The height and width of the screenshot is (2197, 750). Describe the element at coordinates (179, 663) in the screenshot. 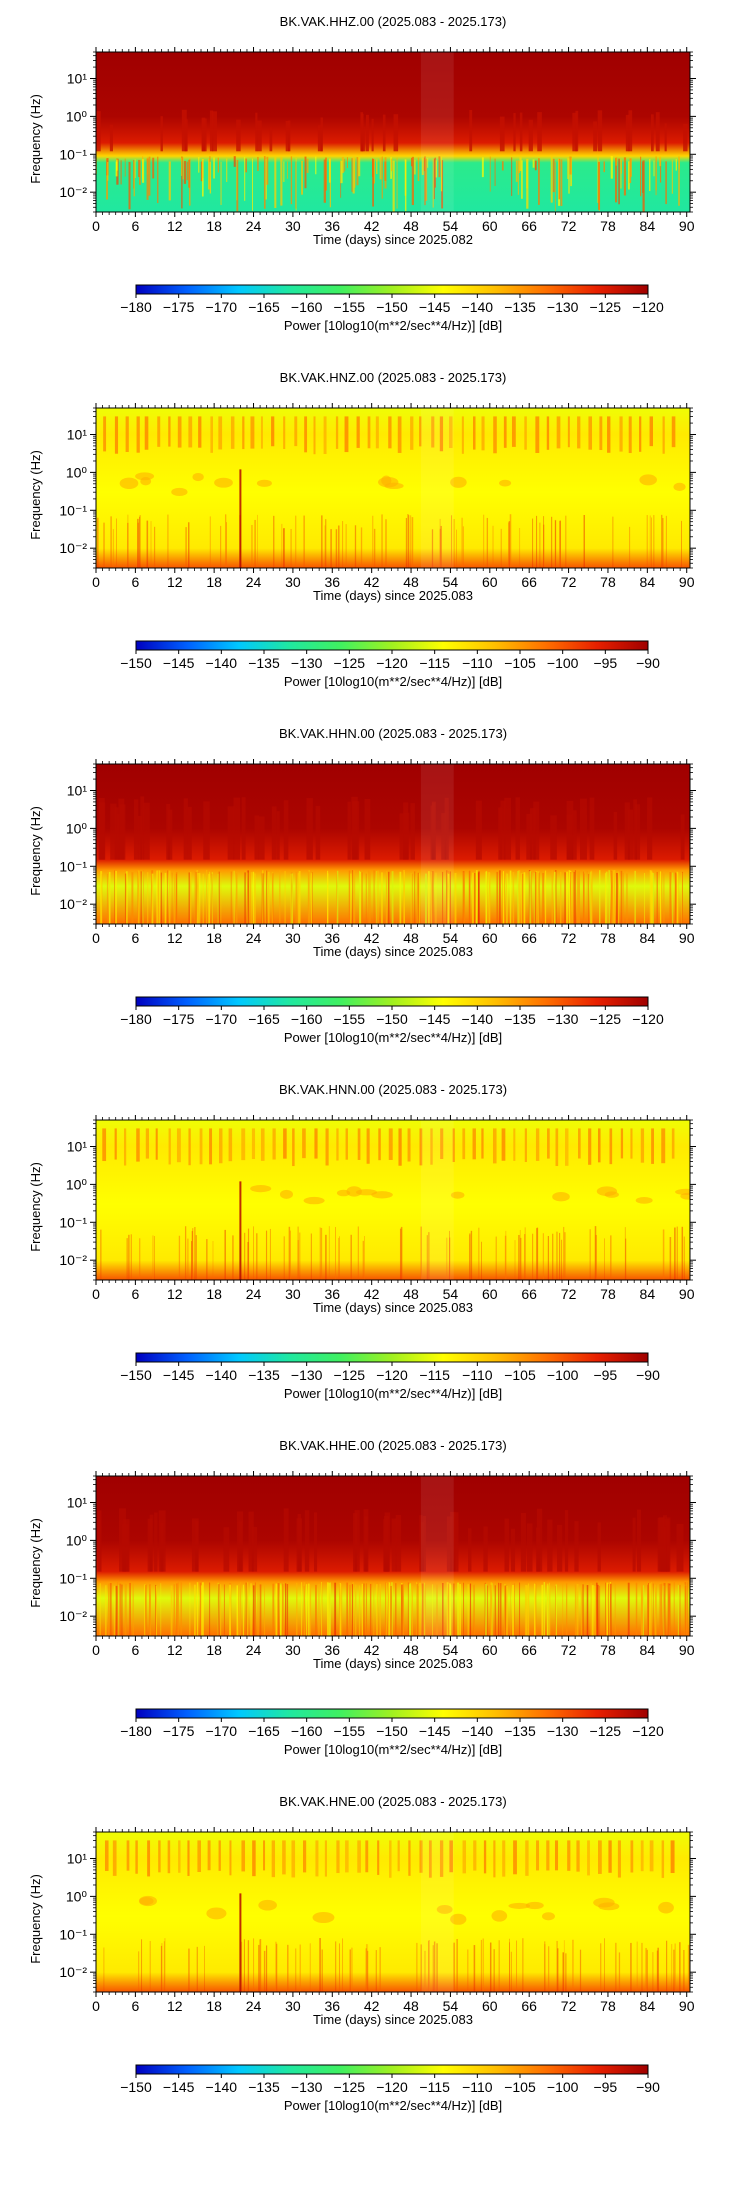

I see `colorbar-tick-label: −145` at that location.